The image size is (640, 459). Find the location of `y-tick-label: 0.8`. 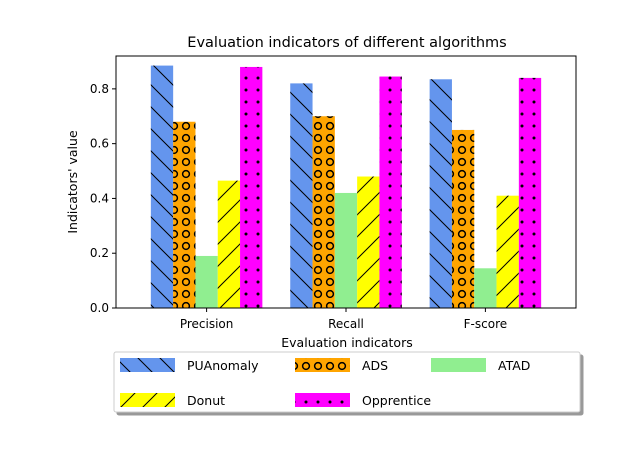

y-tick-label: 0.8 is located at coordinates (99, 89).